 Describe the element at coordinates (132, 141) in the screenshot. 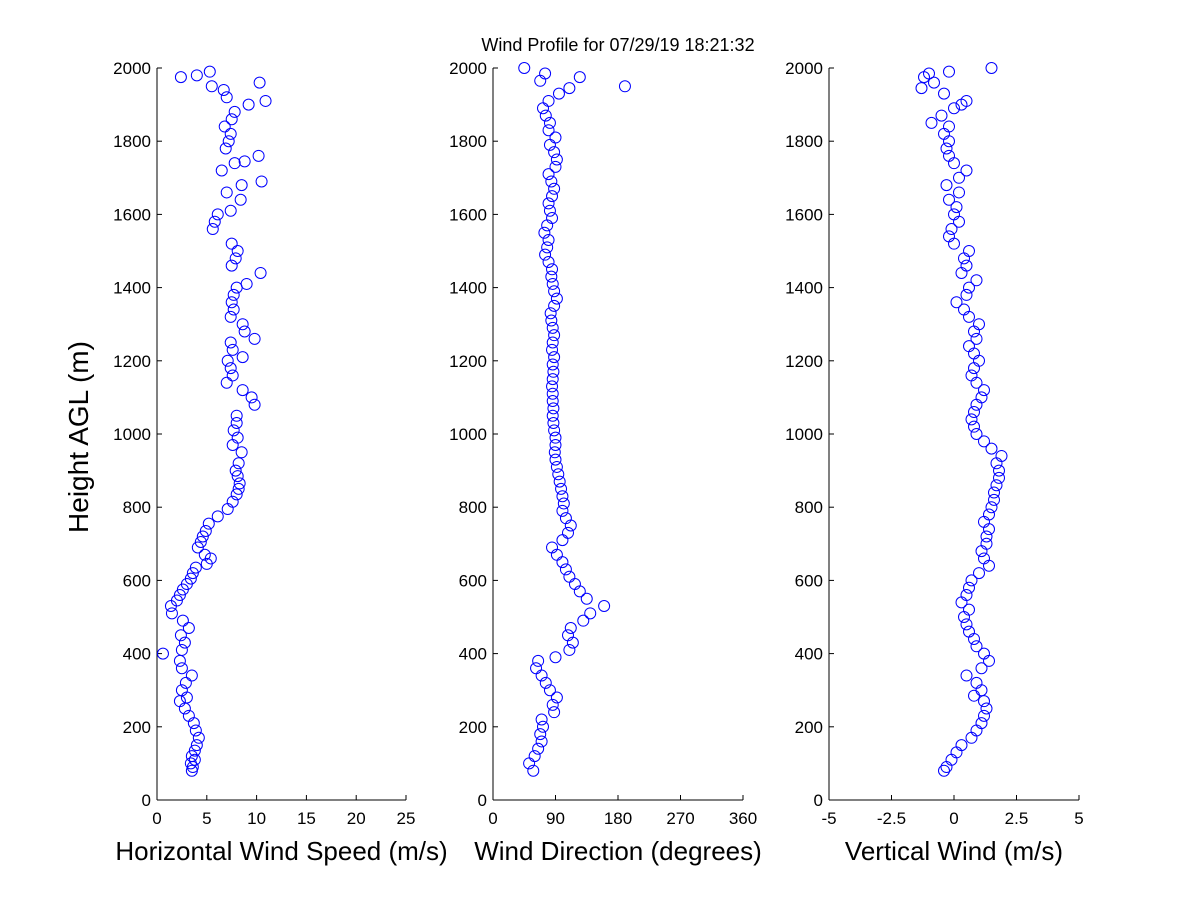

I see `y-tick-label: 1800` at that location.